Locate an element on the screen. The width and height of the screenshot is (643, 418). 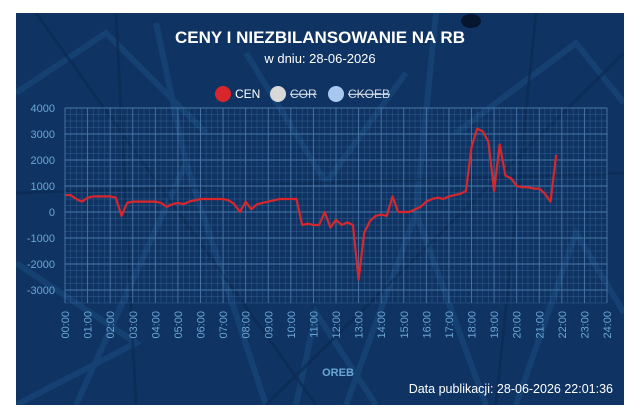
x-tick-label: 09:00 is located at coordinates (269, 325).